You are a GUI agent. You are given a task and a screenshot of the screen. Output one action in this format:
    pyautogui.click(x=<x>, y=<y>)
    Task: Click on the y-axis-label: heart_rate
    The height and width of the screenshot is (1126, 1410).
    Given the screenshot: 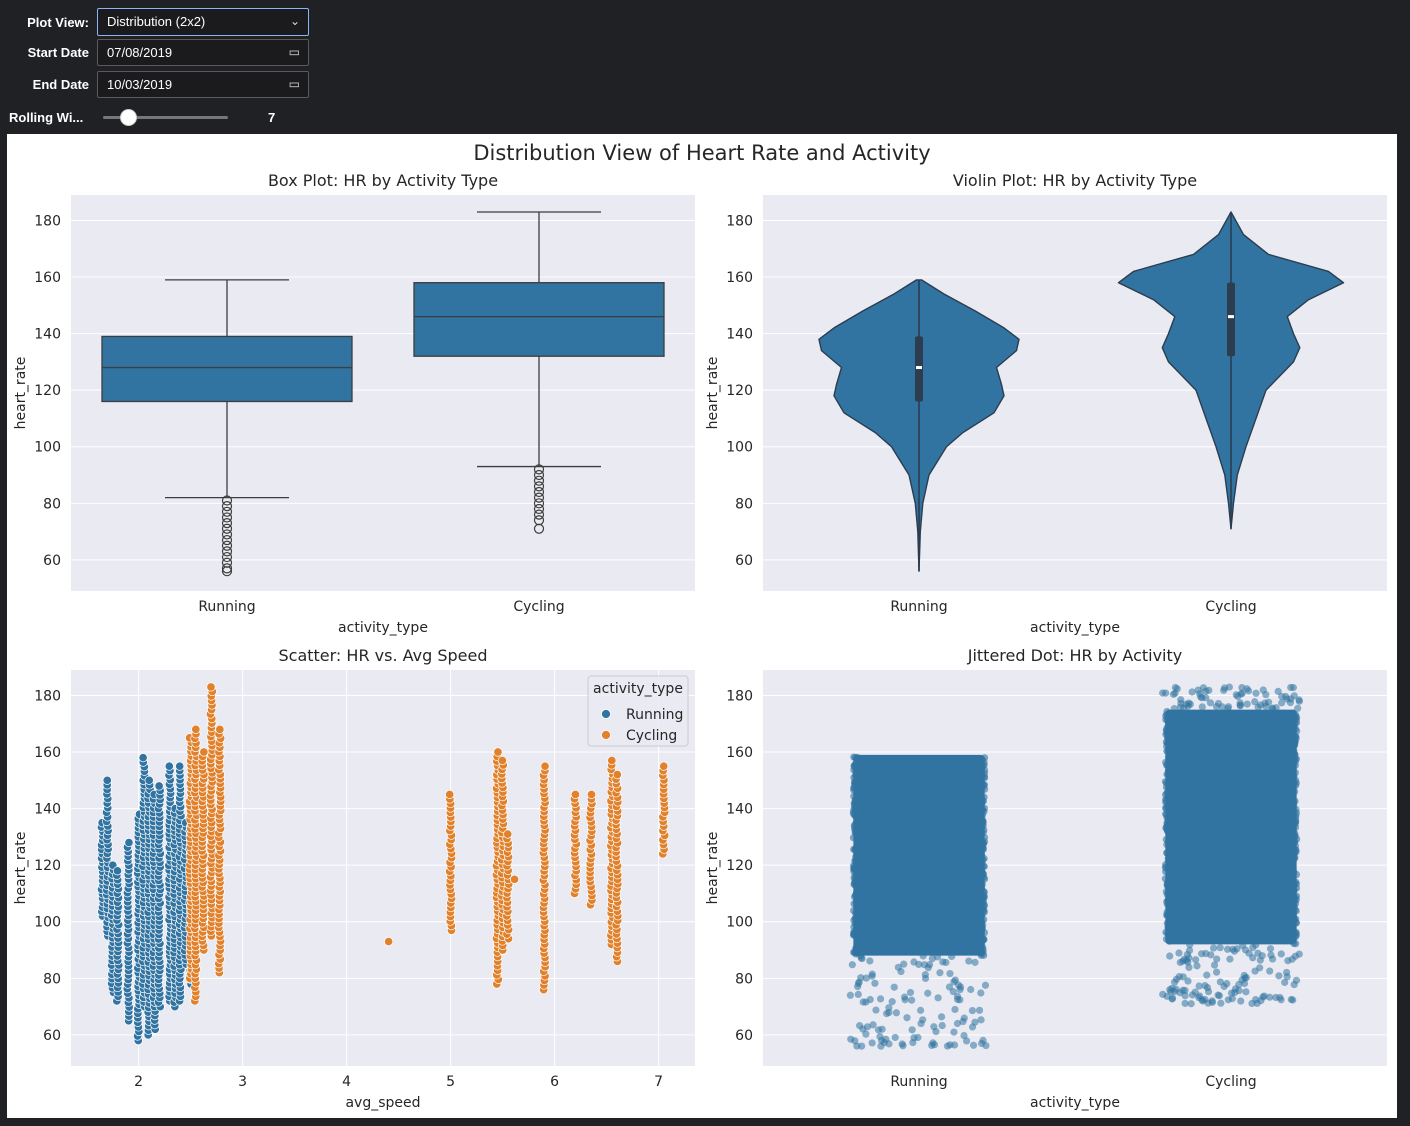 What is the action you would take?
    pyautogui.click(x=21, y=868)
    